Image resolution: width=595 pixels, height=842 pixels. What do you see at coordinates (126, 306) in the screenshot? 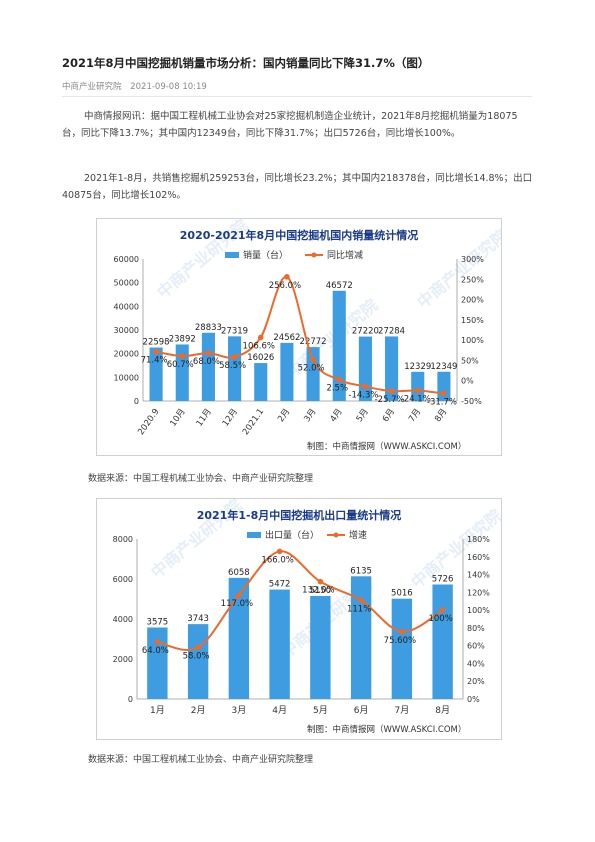
I see `domestic-chart-left-tick-label: 40000` at bounding box center [126, 306].